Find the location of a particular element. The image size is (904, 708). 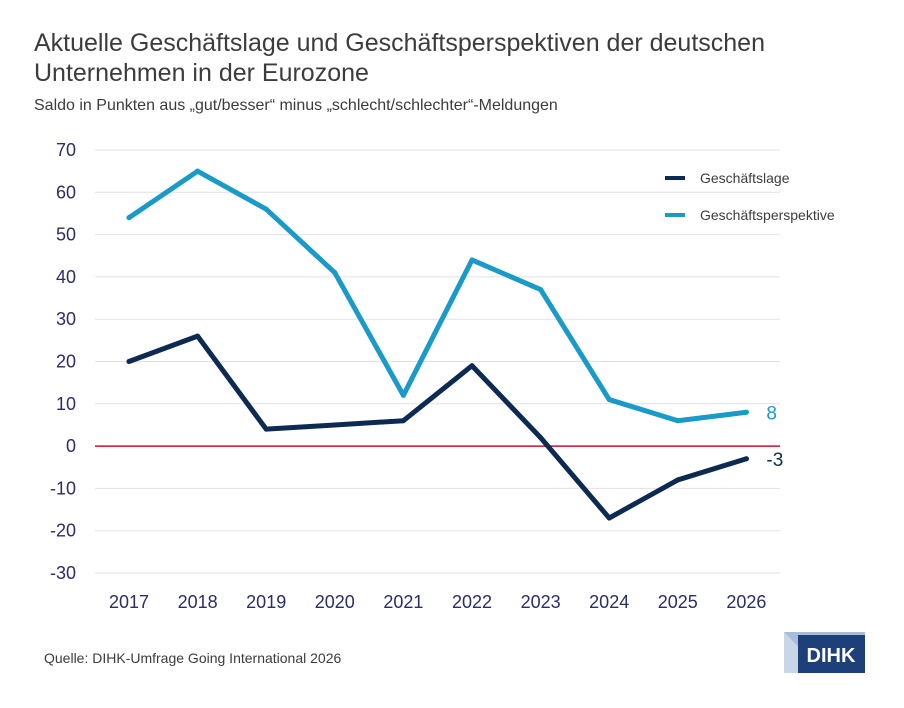

y-tick-label: 70 is located at coordinates (66, 150).